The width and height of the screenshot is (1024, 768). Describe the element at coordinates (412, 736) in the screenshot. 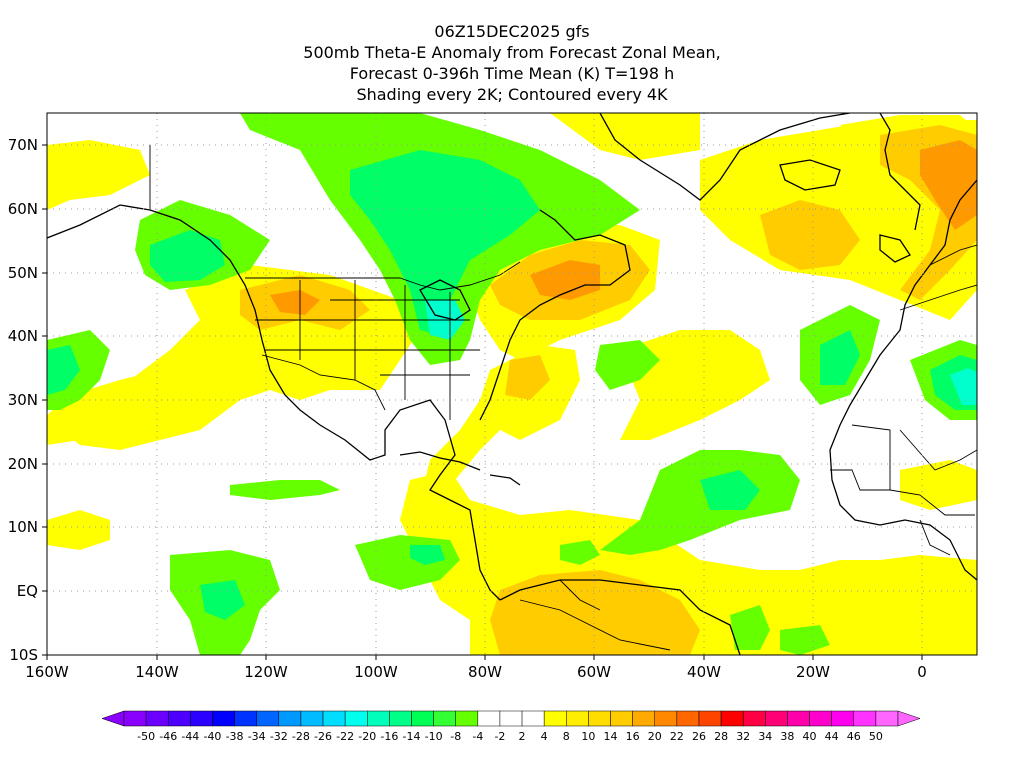

I see `colorbar-label: -14` at that location.